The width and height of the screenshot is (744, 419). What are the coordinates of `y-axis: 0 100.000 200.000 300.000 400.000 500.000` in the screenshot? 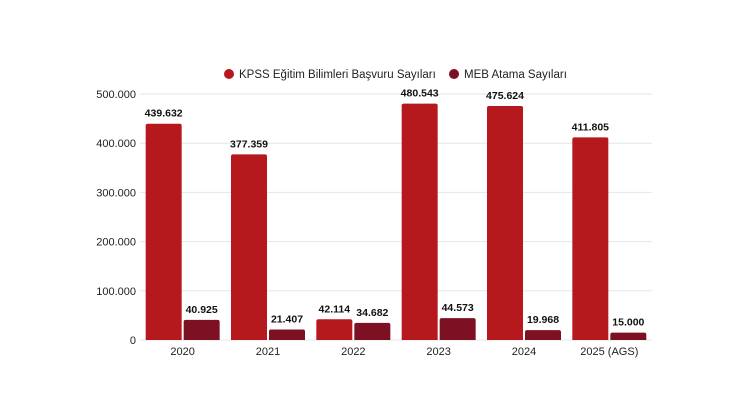 It's located at (116, 218).